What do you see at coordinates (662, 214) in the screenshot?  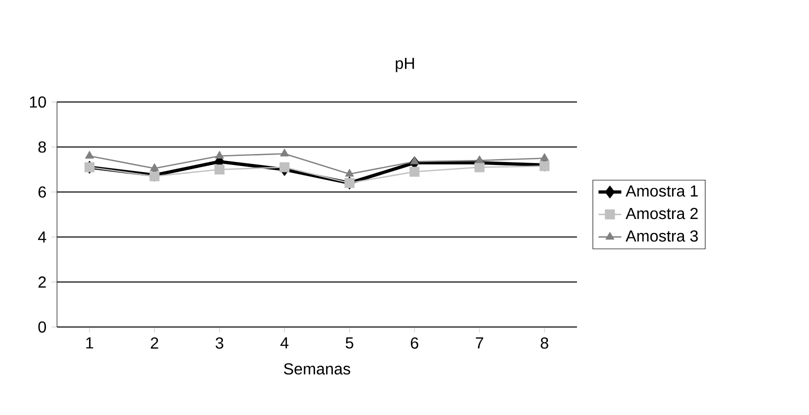 I see `legend-label: Amostra 2` at bounding box center [662, 214].